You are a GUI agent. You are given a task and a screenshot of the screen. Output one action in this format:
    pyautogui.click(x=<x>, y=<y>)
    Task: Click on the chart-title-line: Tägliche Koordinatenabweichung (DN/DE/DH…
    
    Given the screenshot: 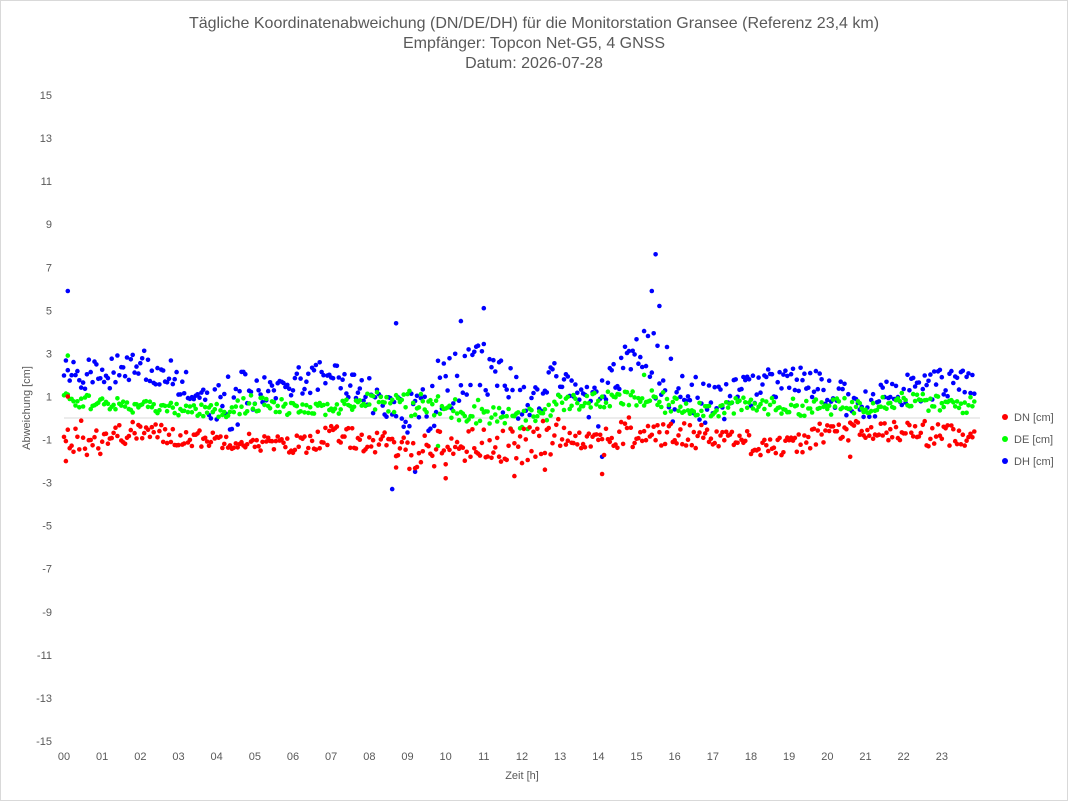 What is the action you would take?
    pyautogui.click(x=534, y=23)
    